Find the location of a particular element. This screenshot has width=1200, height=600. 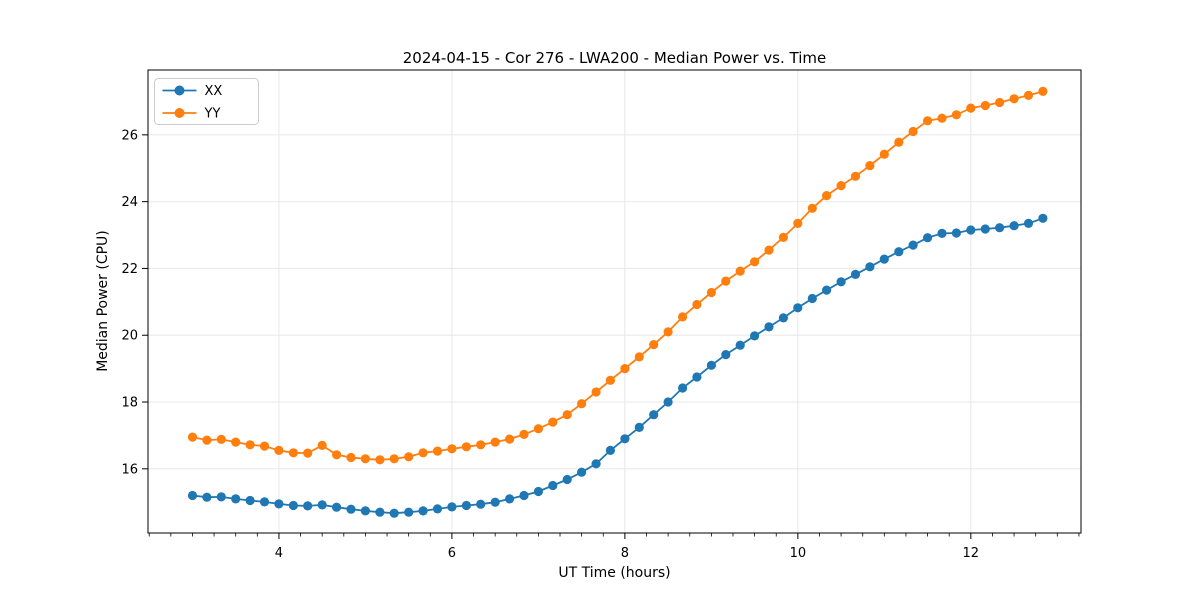

legend-label-yy: YY is located at coordinates (212, 114).